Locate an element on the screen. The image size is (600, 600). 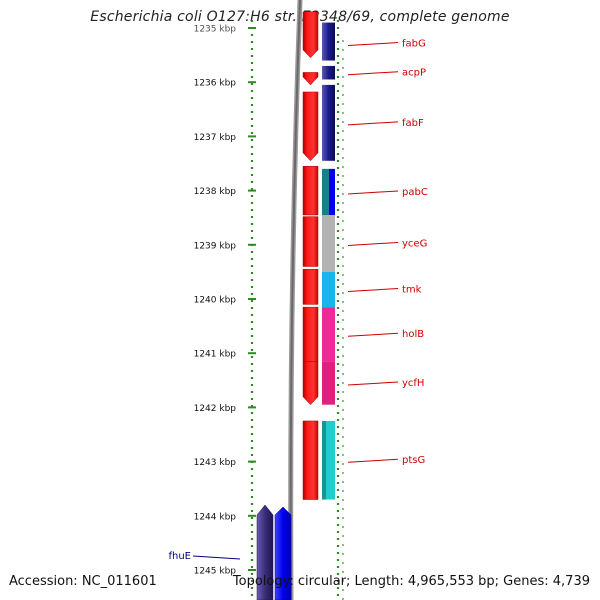
ruler-tick-label: 1239 kbp is located at coordinates (215, 246).